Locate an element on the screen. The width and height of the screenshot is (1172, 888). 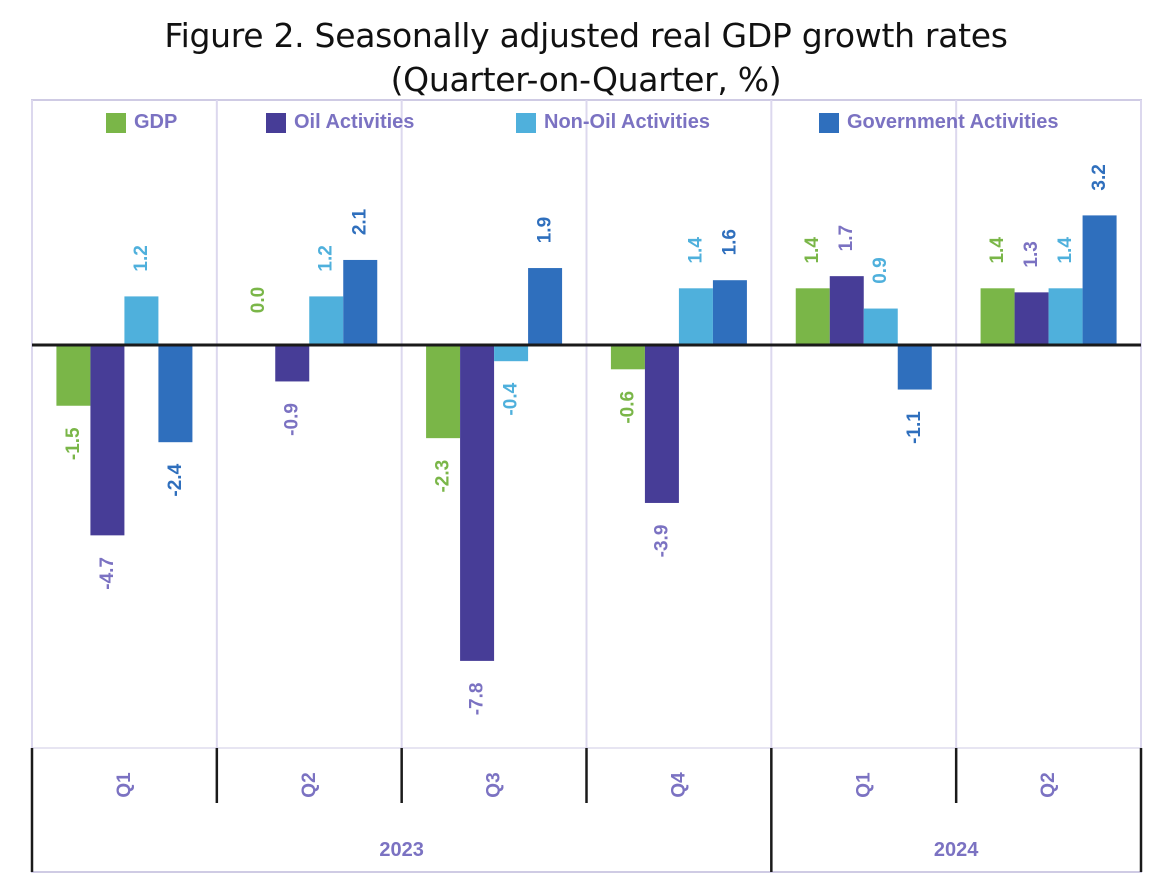
data-label: -0.9 is located at coordinates (292, 419).